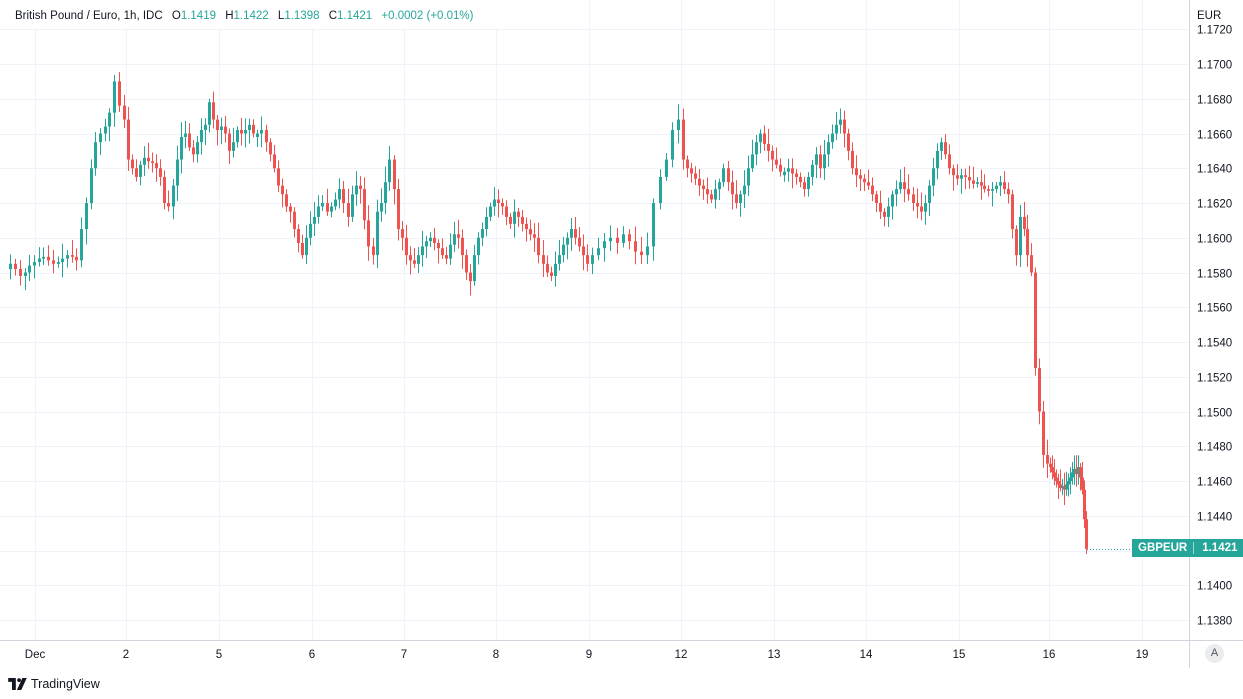 The height and width of the screenshot is (699, 1243). What do you see at coordinates (1214, 170) in the screenshot?
I see `price-tick-label: 1.1640` at bounding box center [1214, 170].